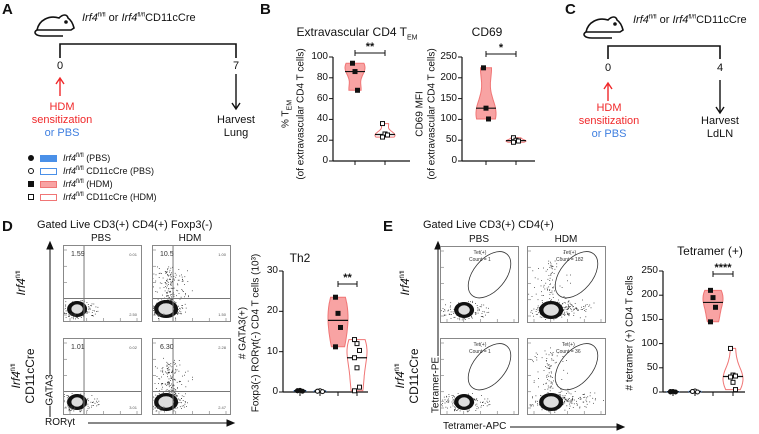 The width and height of the screenshot is (759, 434). What do you see at coordinates (351, 32) in the screenshot?
I see `chart-title-text: Extravascular CD4 T` at bounding box center [351, 32].